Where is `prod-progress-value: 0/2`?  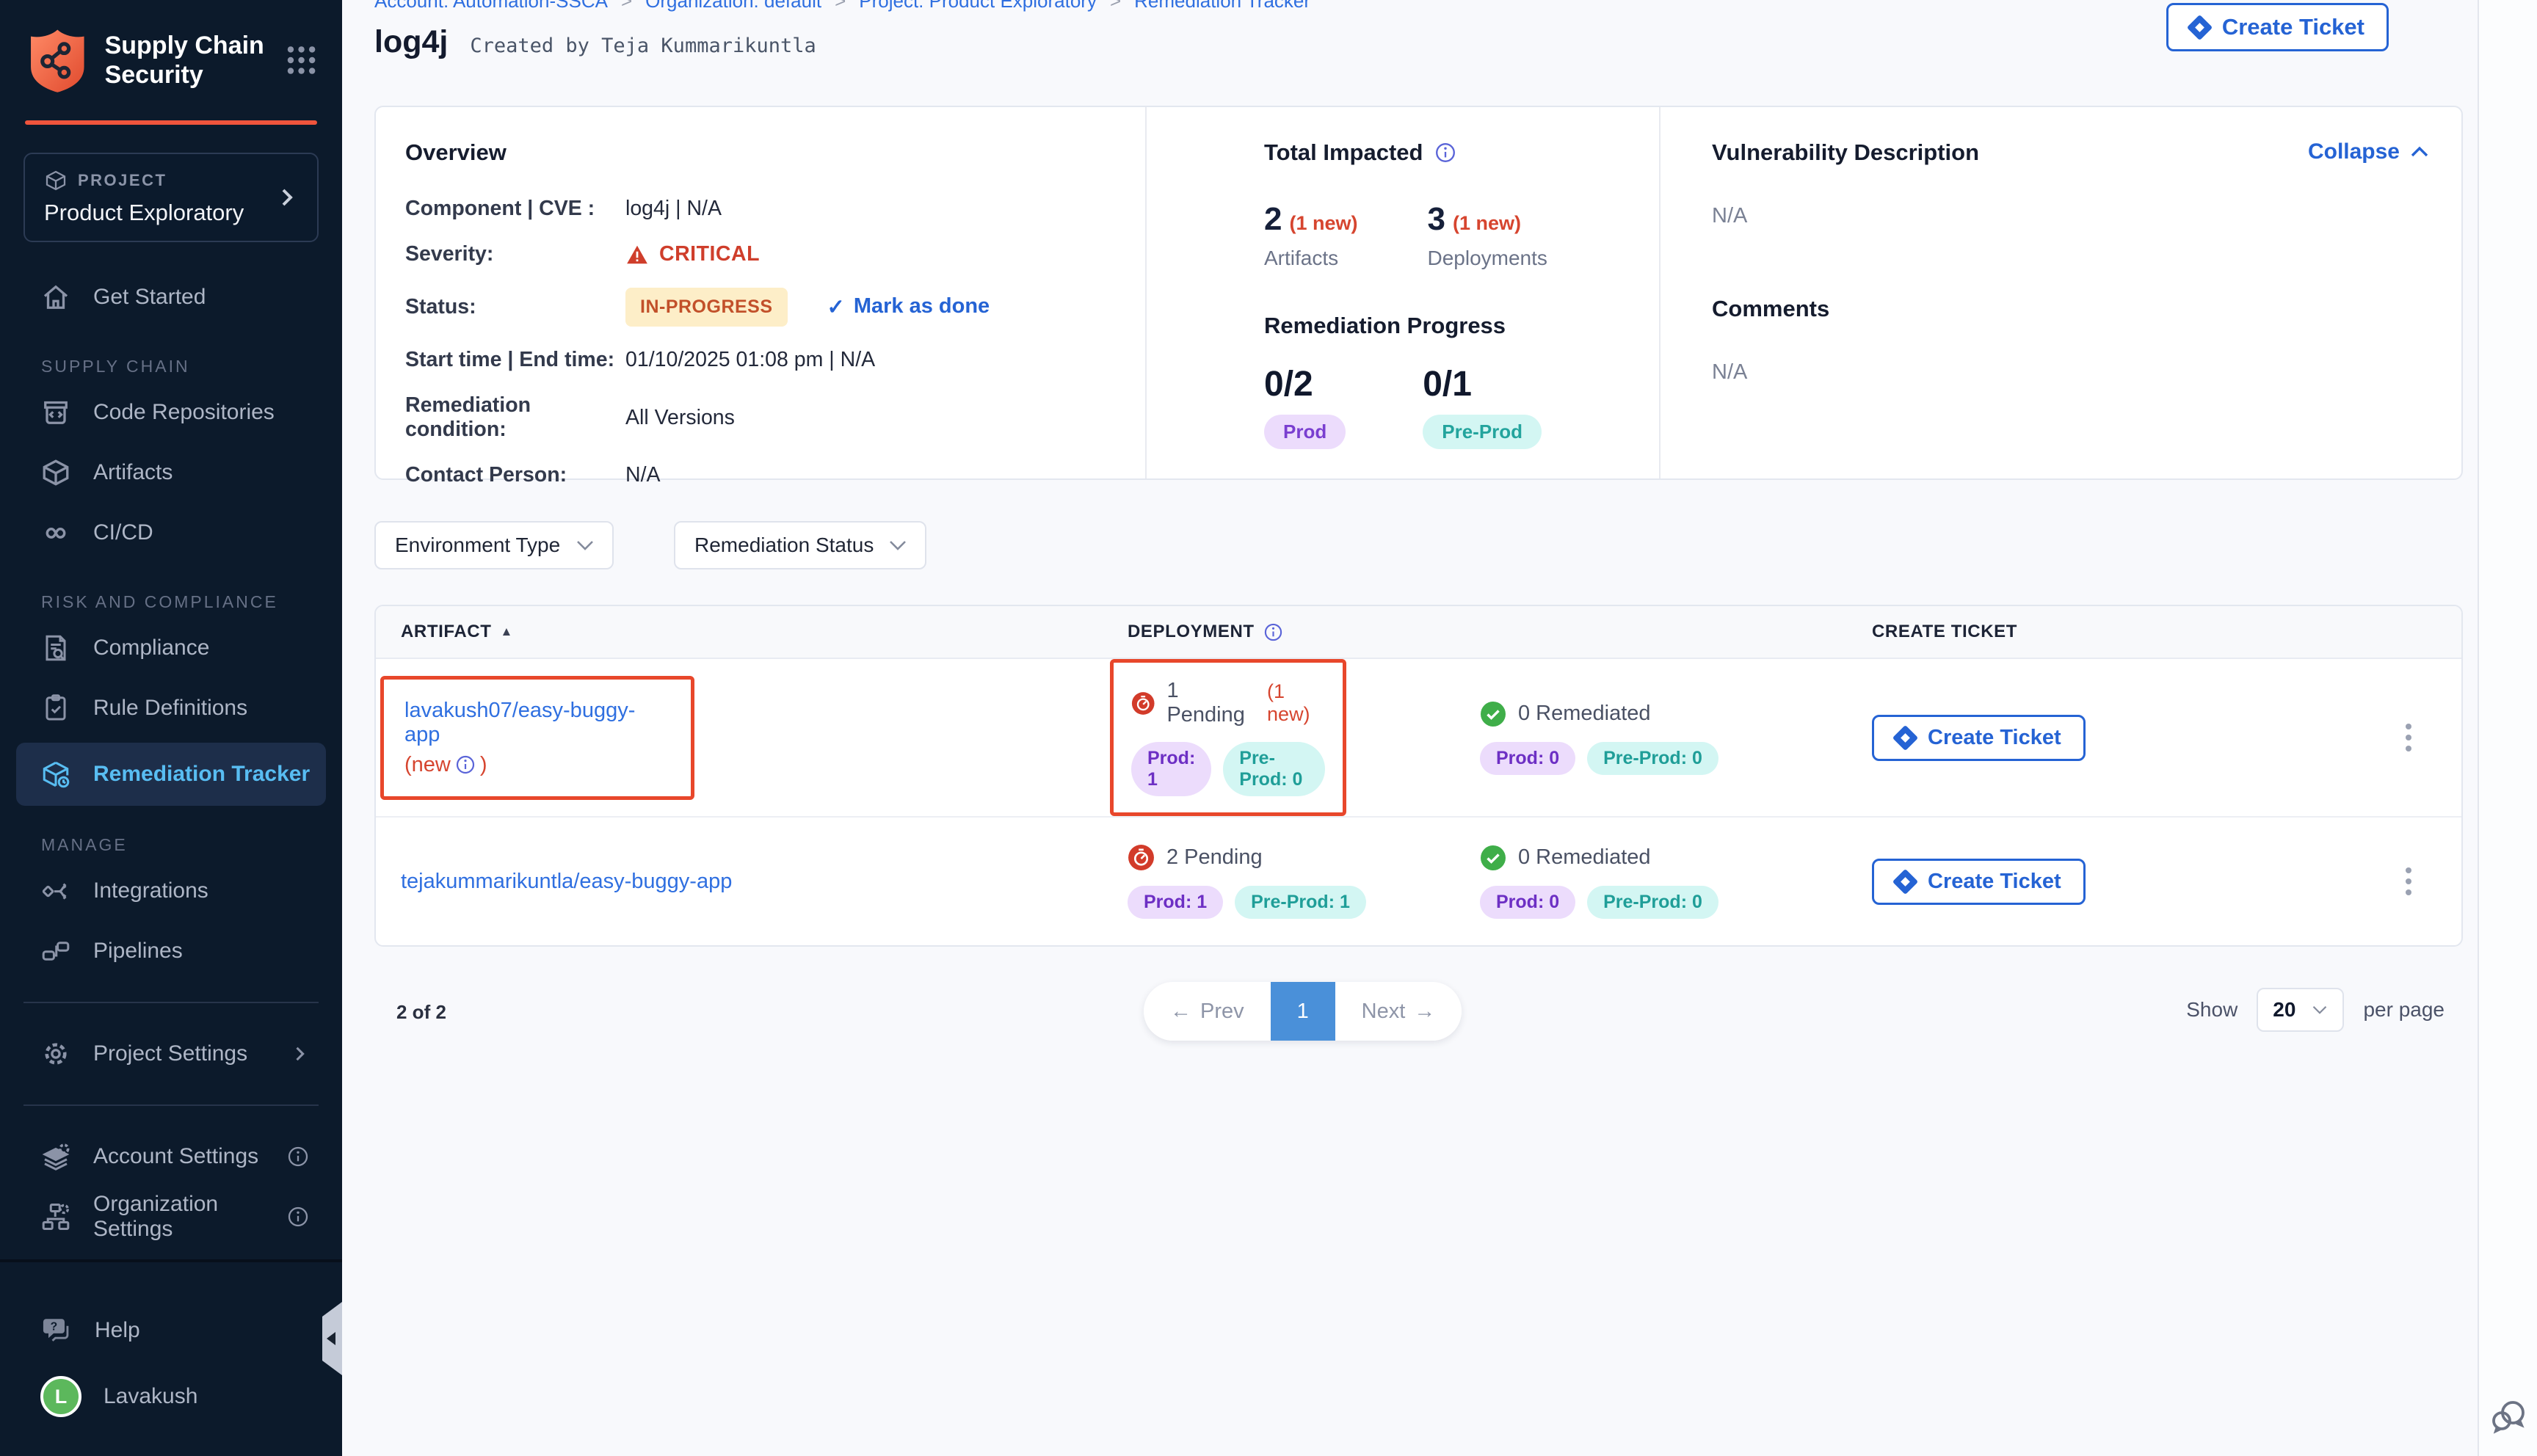 prod-progress-value: 0/2 is located at coordinates (1288, 385).